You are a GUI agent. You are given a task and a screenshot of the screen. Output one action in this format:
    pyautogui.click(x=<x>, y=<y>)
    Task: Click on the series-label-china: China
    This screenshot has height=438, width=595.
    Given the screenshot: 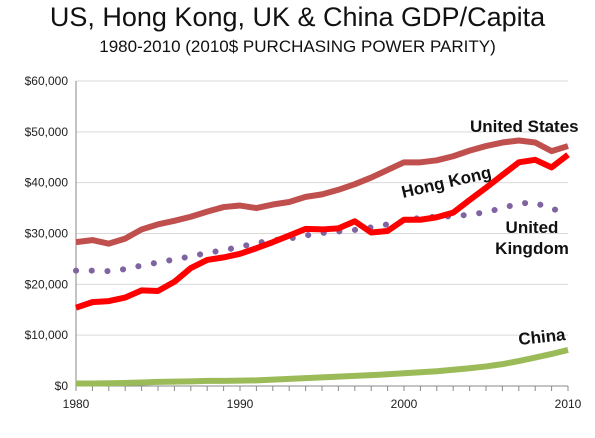 What is the action you would take?
    pyautogui.click(x=541, y=337)
    